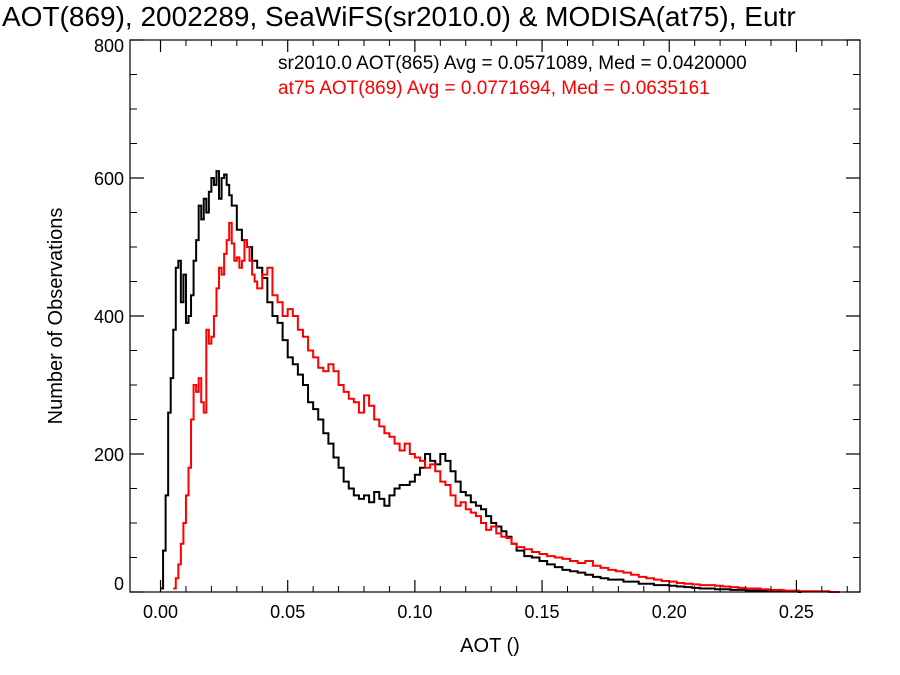 The image size is (900, 675). Describe the element at coordinates (287, 612) in the screenshot. I see `x-tick-label: 0.05` at that location.